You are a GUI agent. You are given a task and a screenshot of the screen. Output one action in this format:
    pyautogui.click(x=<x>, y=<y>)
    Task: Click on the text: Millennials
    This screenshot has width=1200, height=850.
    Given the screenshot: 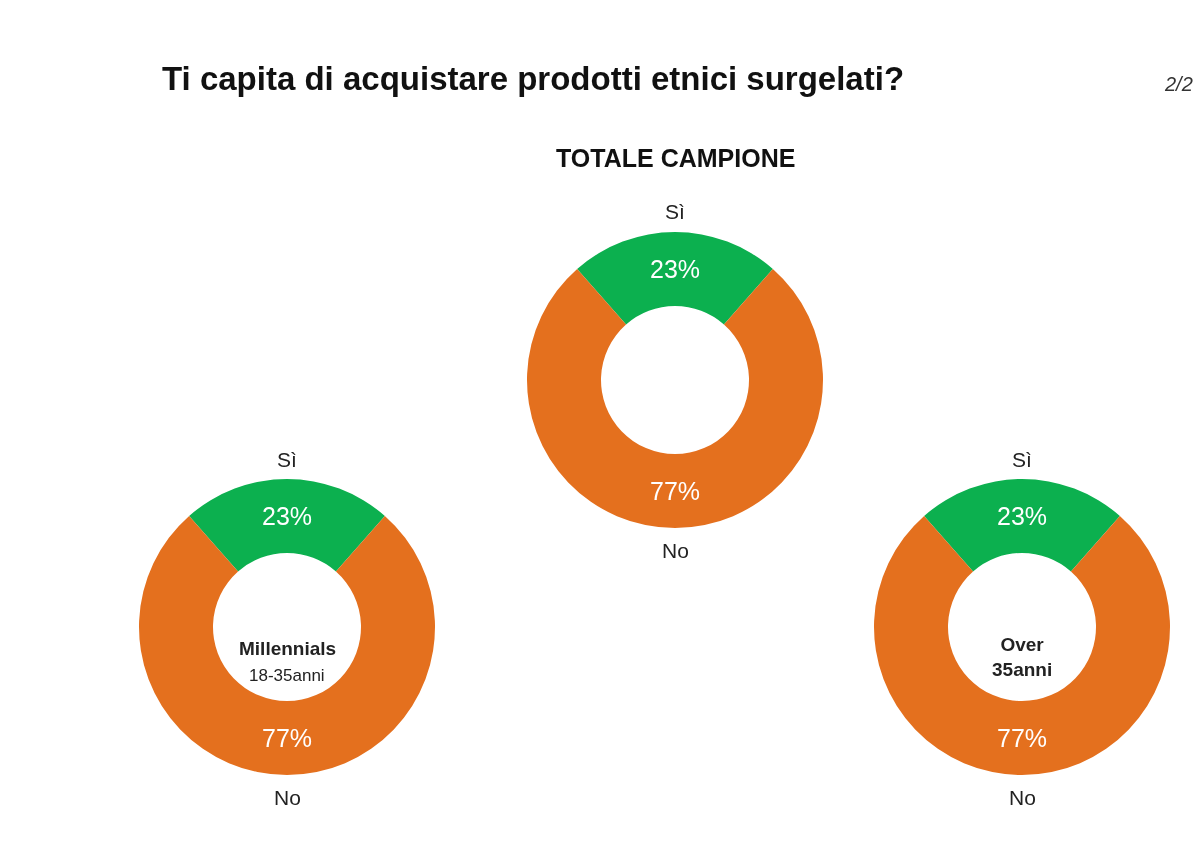 What is the action you would take?
    pyautogui.click(x=288, y=648)
    